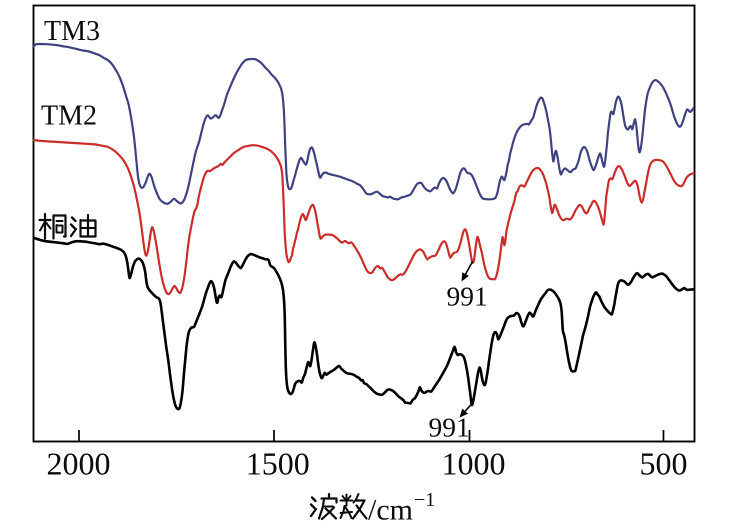 The image size is (743, 532). Describe the element at coordinates (474, 464) in the screenshot. I see `svg-text: 1000` at that location.